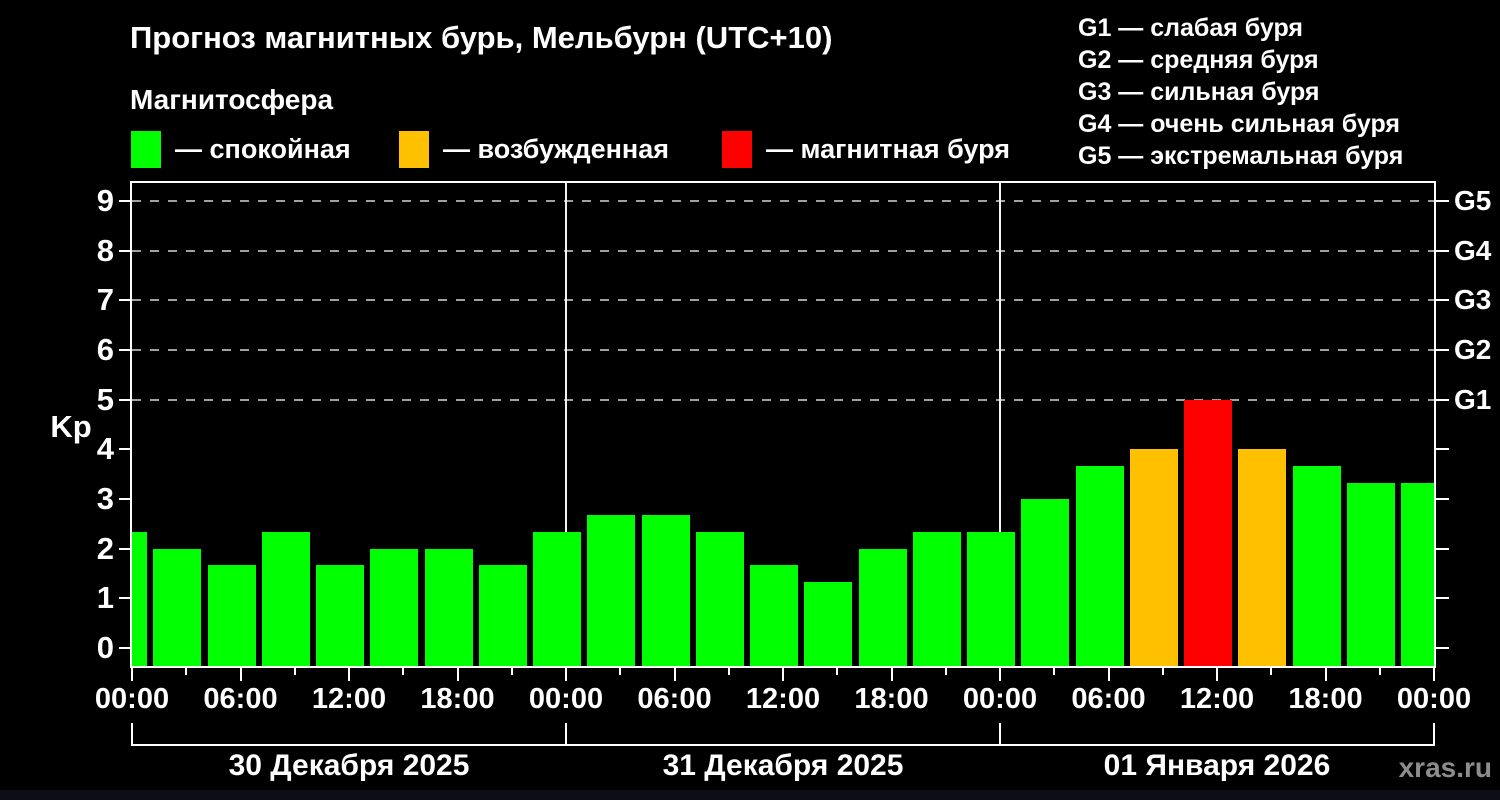 This screenshot has height=800, width=1500. What do you see at coordinates (232, 99) in the screenshot?
I see `magnetosphere-subtitle: Магнитосфера` at bounding box center [232, 99].